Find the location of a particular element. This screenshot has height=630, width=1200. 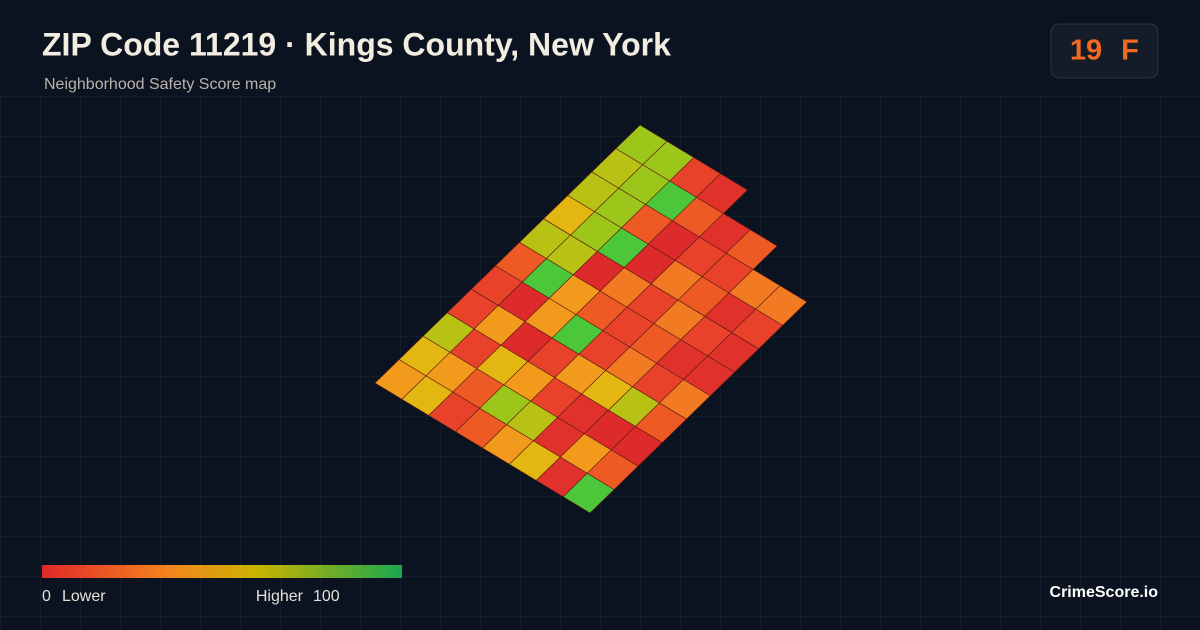

score-badge is located at coordinates (1104, 51).